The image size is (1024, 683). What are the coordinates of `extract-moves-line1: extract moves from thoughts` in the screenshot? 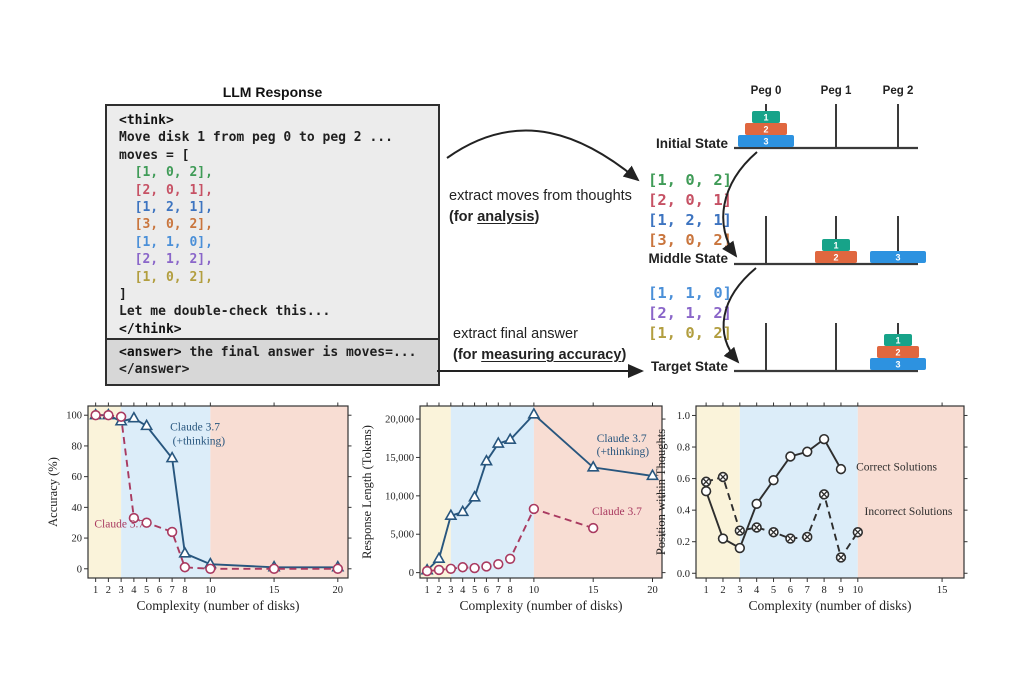 It's located at (540, 196).